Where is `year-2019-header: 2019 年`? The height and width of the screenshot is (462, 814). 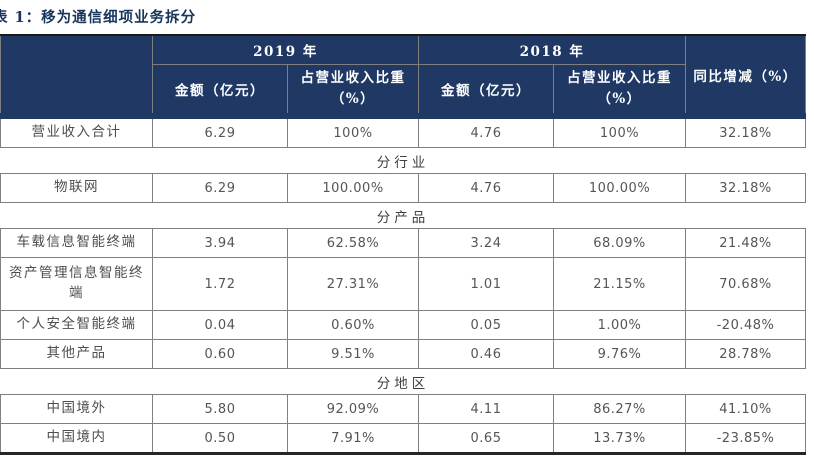
year-2019-header: 2019 年 is located at coordinates (285, 49).